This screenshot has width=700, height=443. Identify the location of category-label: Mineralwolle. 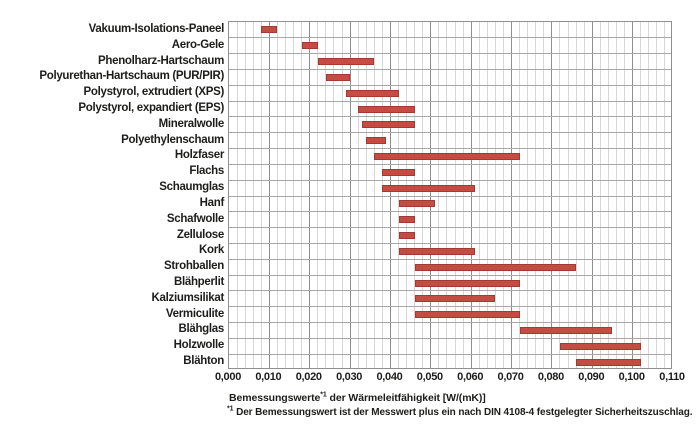
(191, 123).